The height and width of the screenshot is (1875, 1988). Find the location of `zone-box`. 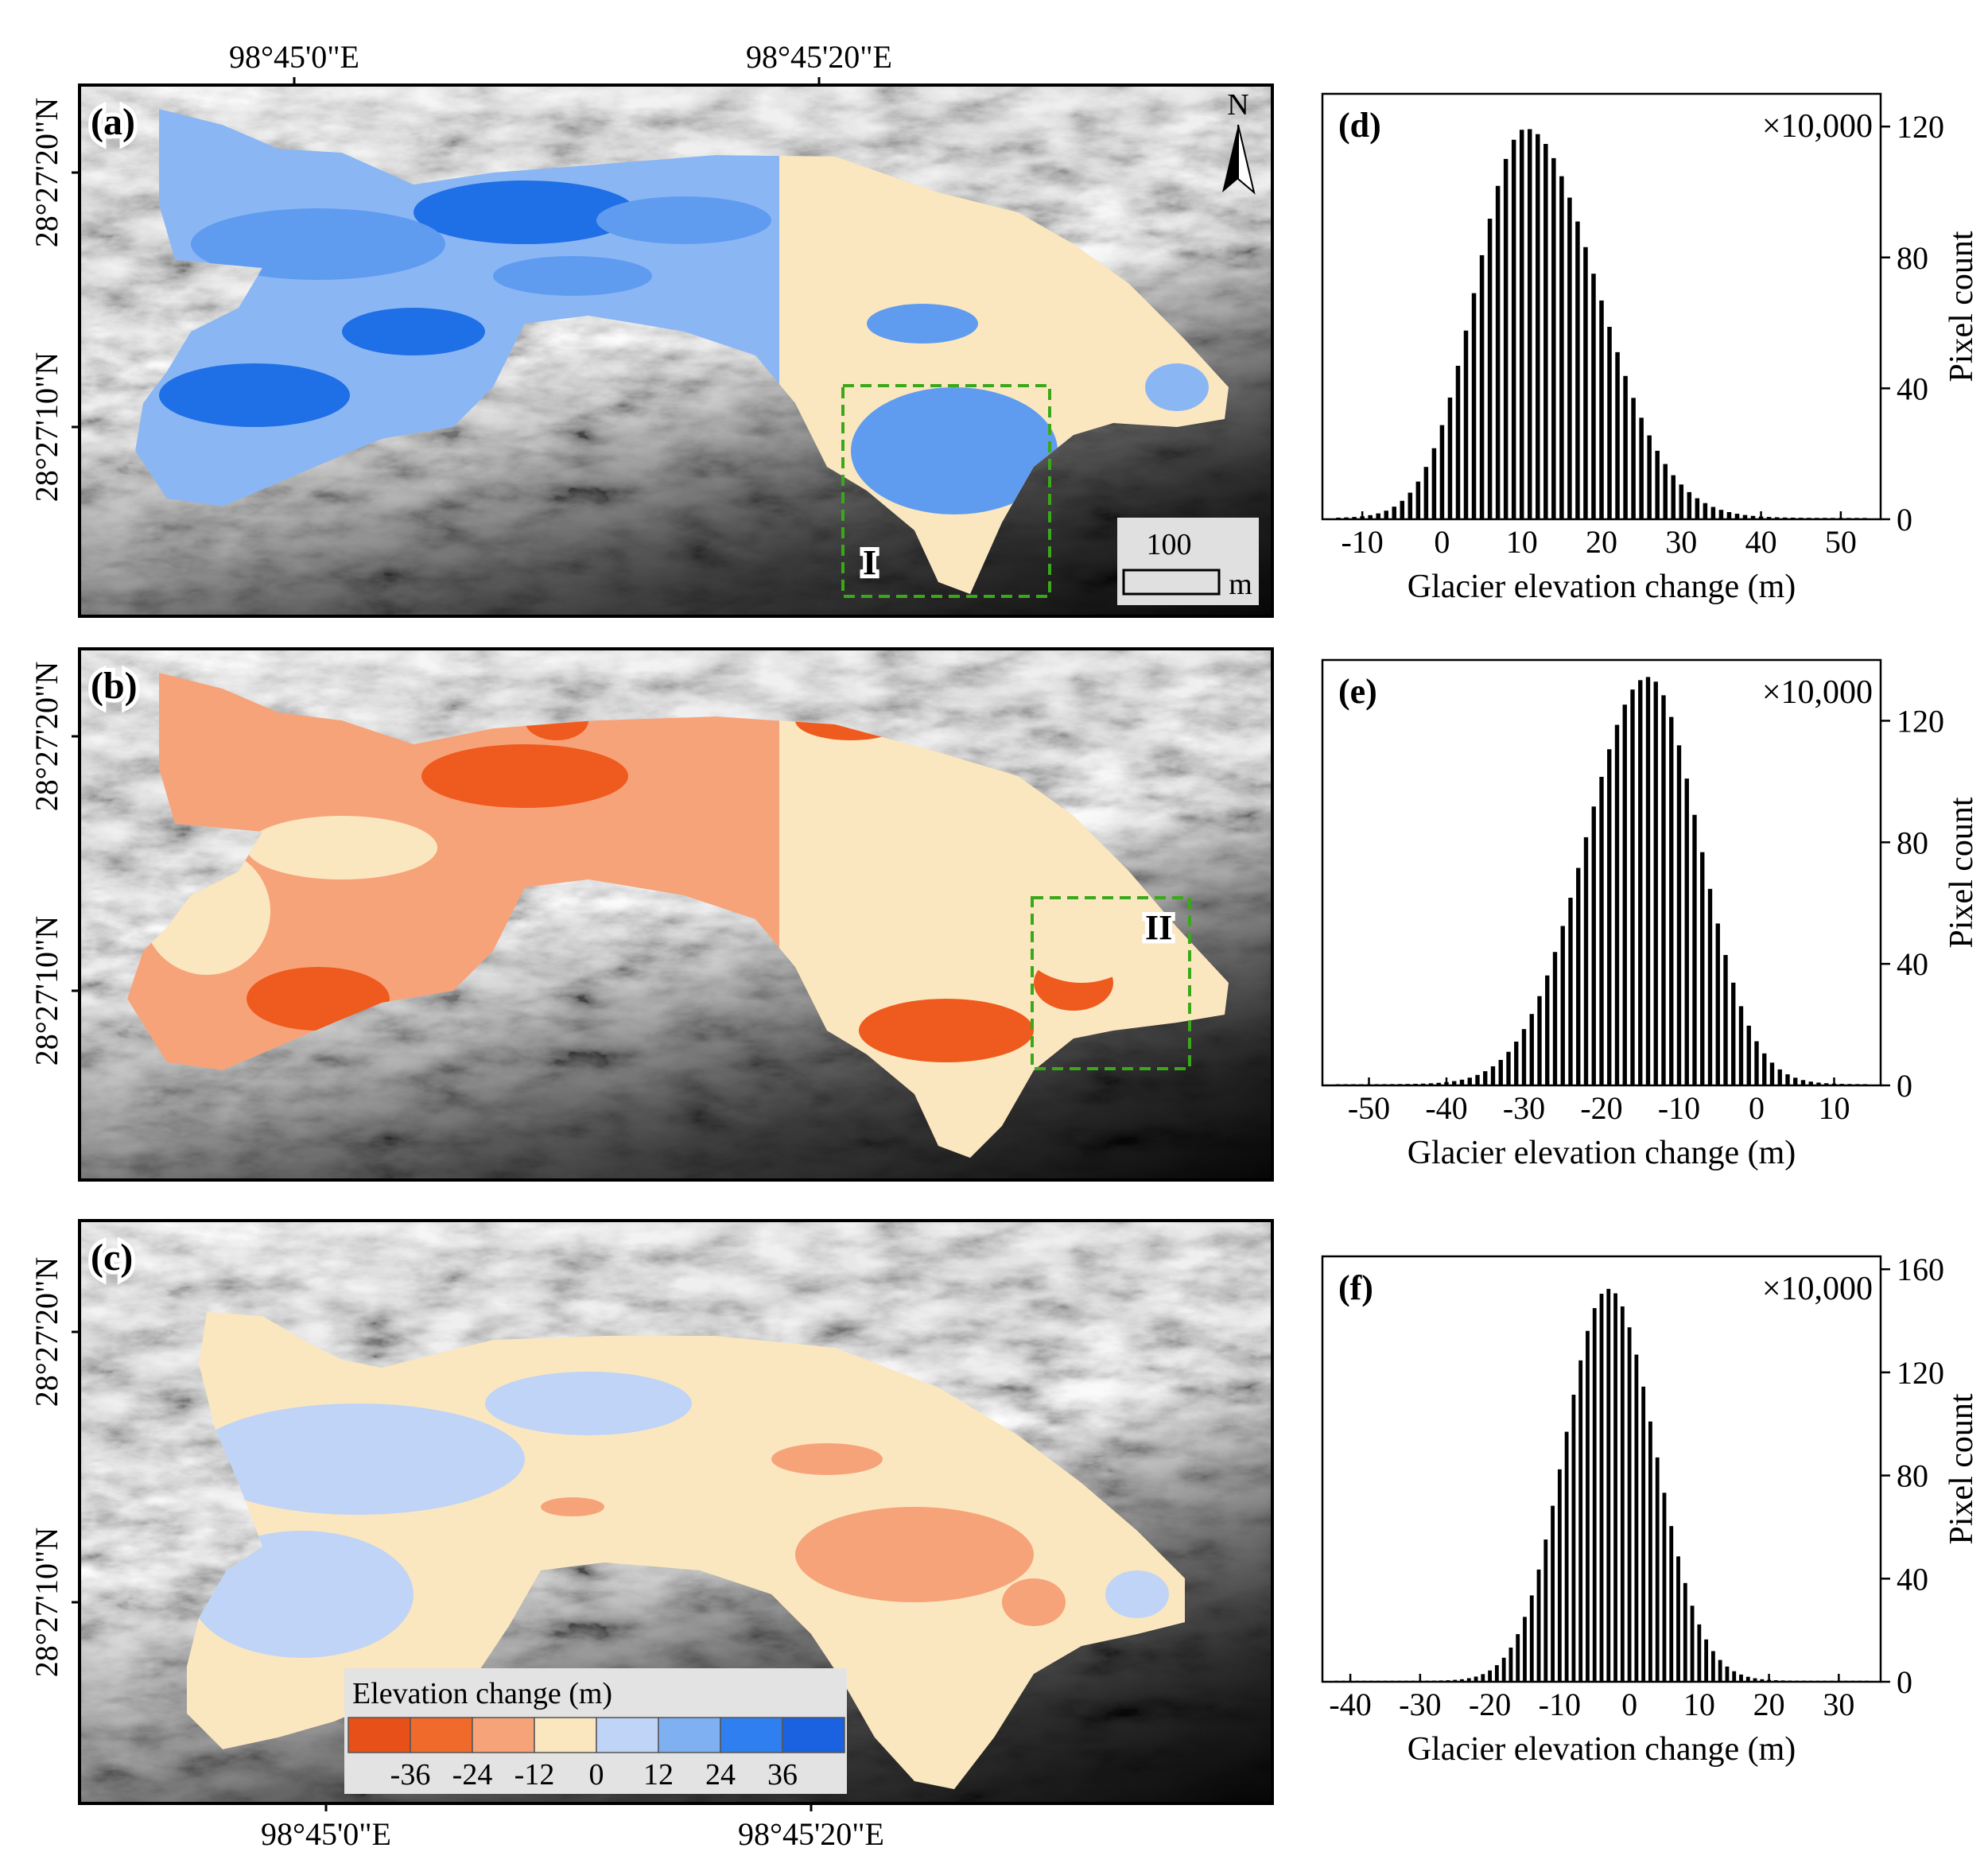

zone-box is located at coordinates (1111, 983).